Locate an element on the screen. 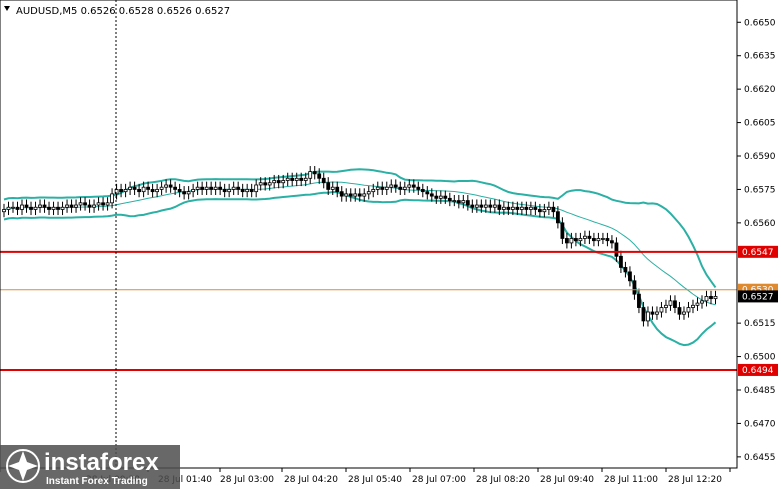 This screenshot has width=781, height=489. chart-menu-icon is located at coordinates (7, 8).